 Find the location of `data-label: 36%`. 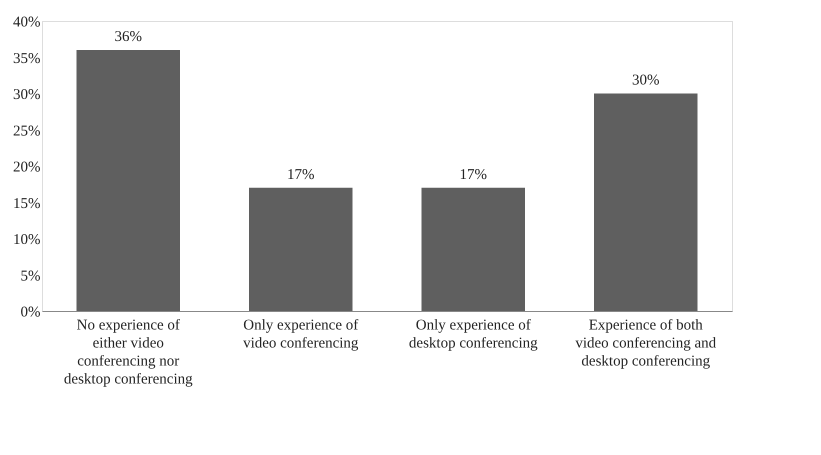

data-label: 36% is located at coordinates (128, 37).